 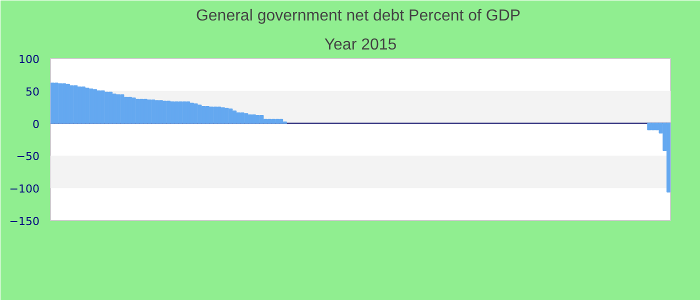 What do you see at coordinates (360, 45) in the screenshot?
I see `chart-subtitle: Year 2015` at bounding box center [360, 45].